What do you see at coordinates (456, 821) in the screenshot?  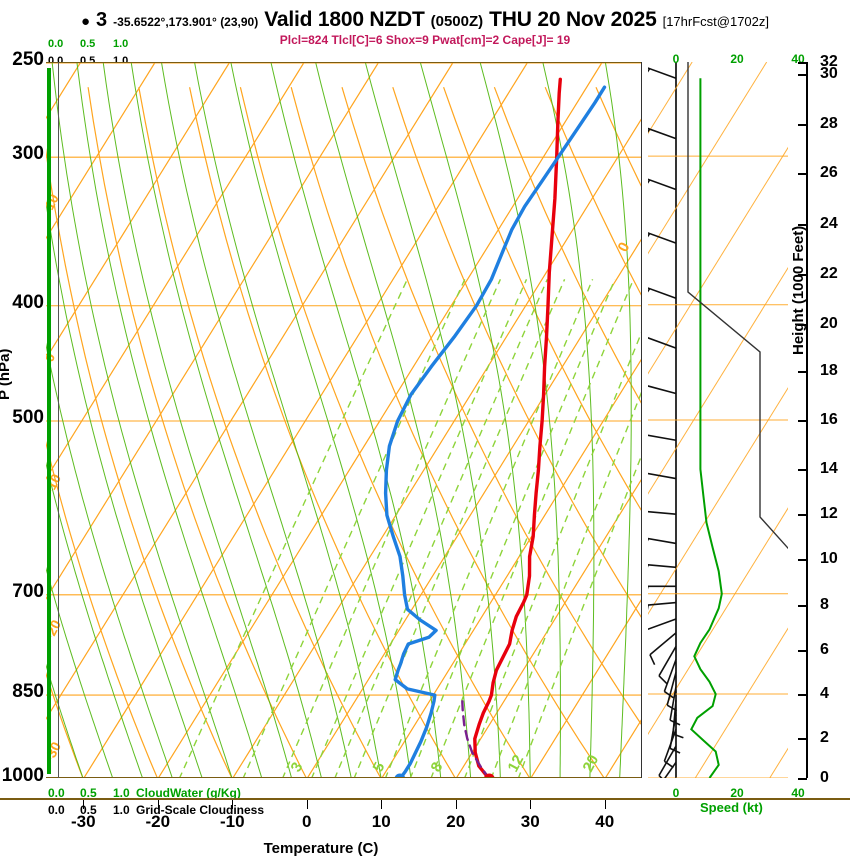 I see `temperature-tick-20: 20` at bounding box center [456, 821].